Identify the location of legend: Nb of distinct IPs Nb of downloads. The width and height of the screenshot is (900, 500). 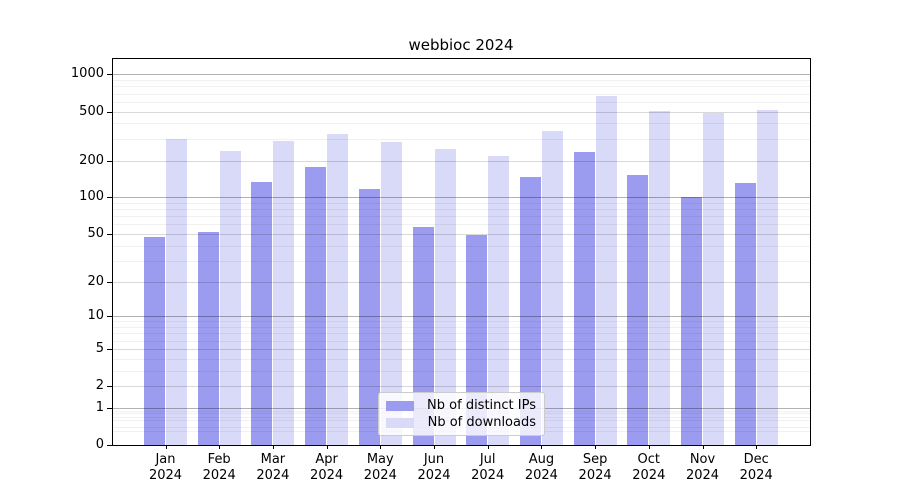
(461, 414).